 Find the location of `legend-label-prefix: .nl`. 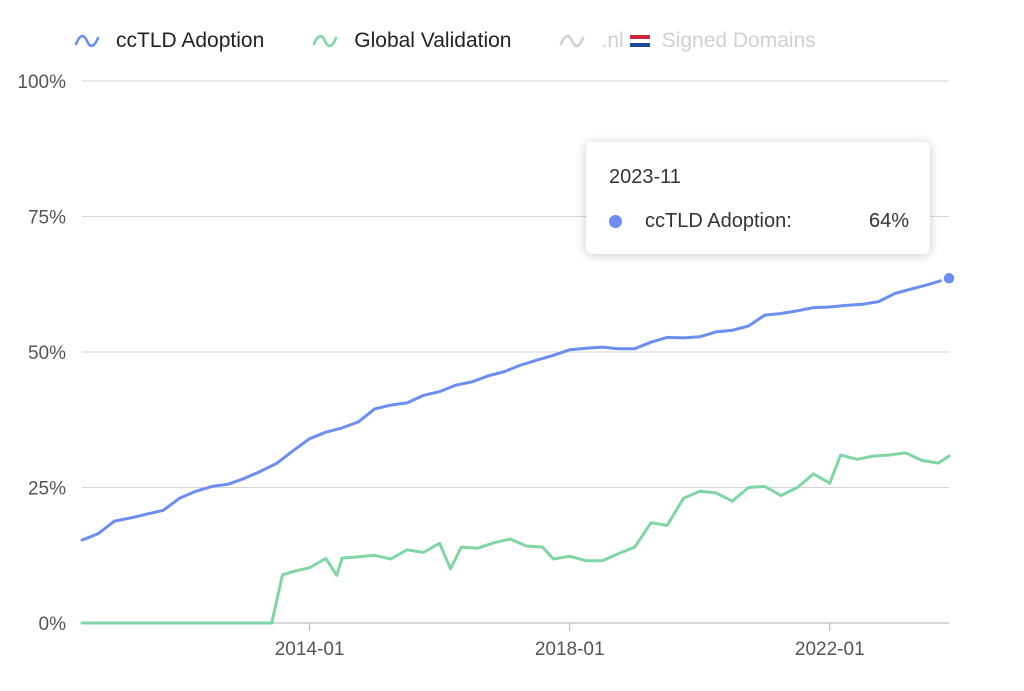

legend-label-prefix: .nl is located at coordinates (612, 40).